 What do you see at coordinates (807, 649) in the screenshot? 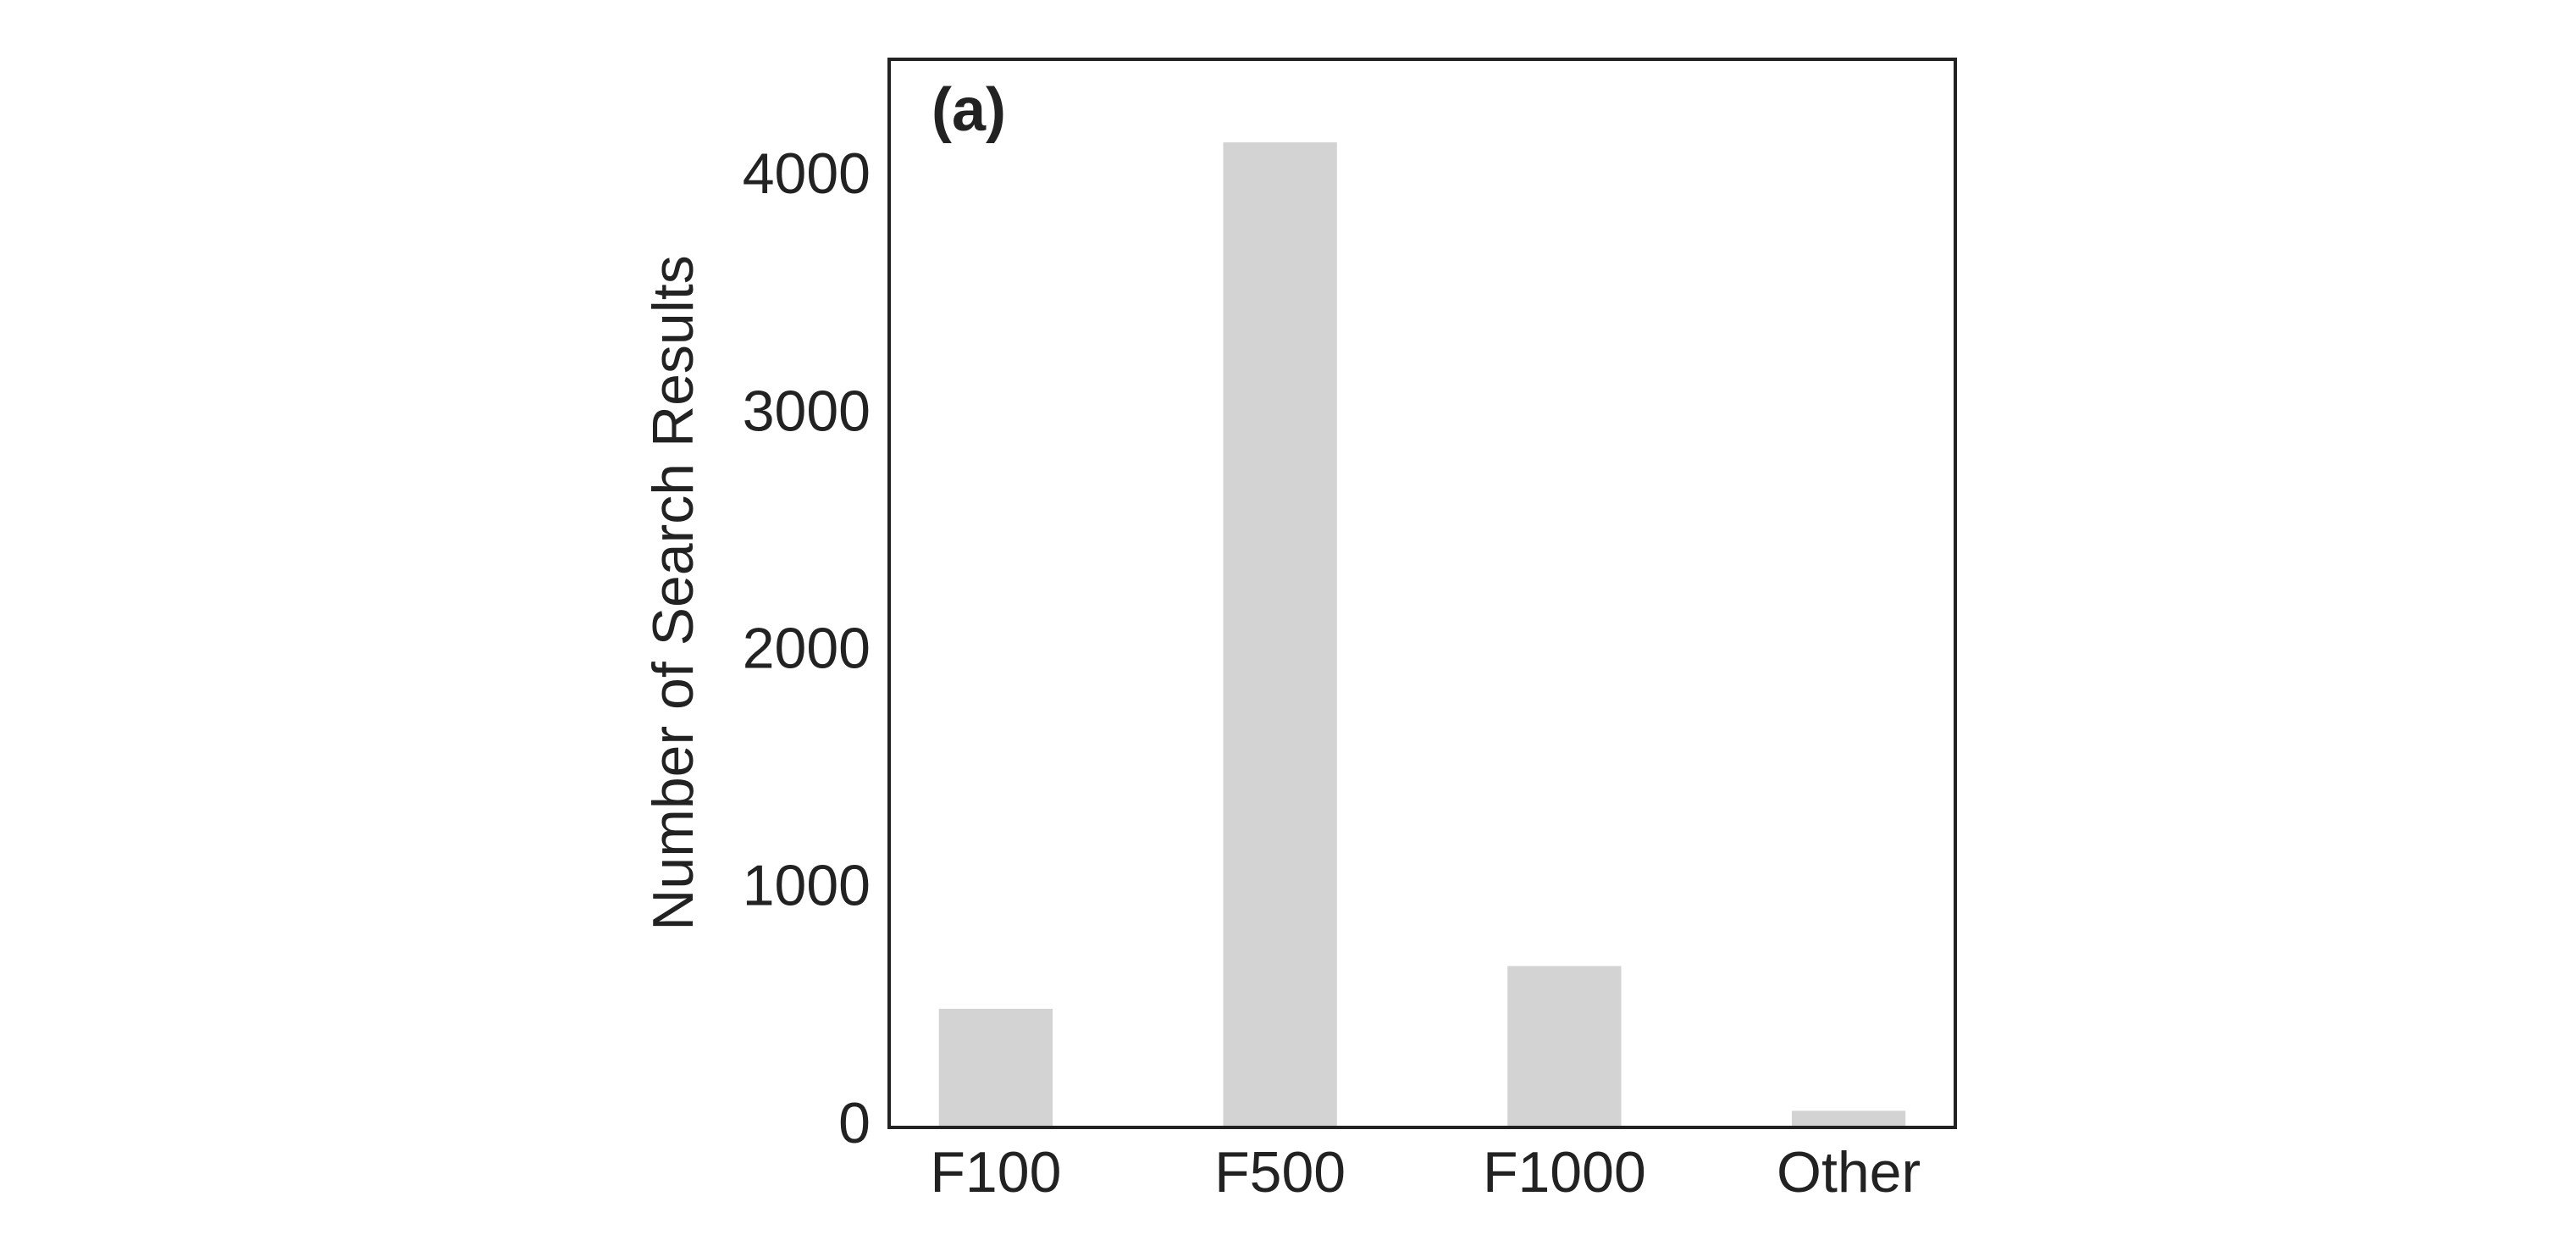
I see `y-tick-label: 2000` at bounding box center [807, 649].